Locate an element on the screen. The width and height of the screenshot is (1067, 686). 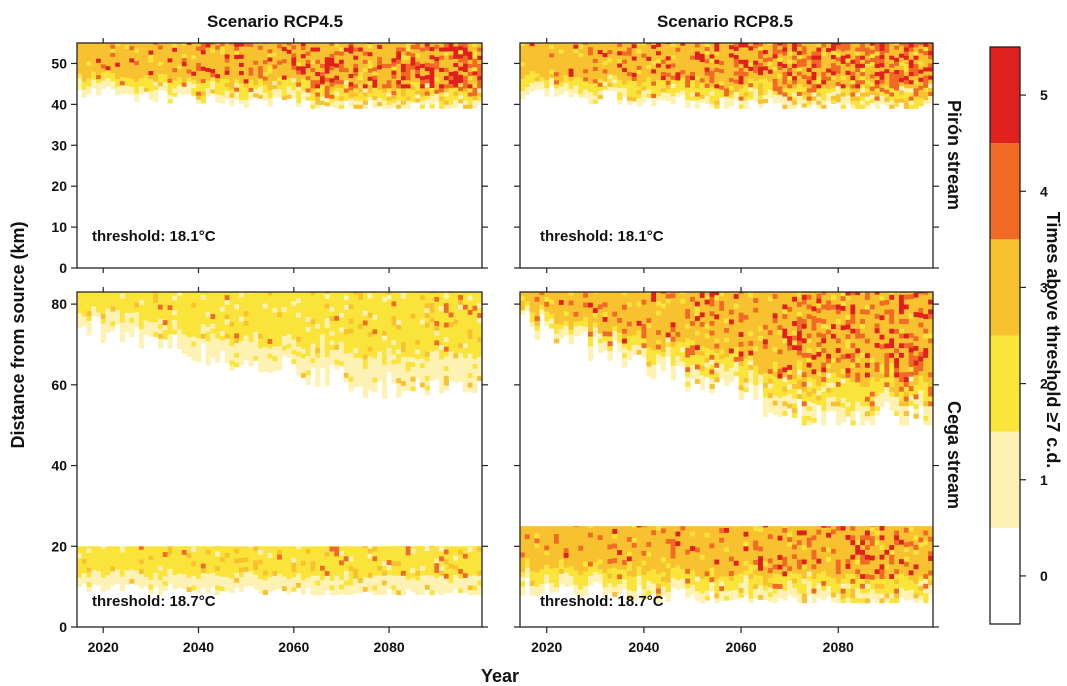
panel-piron-rcp85: threshold: 18.1°C is located at coordinates (726, 155).